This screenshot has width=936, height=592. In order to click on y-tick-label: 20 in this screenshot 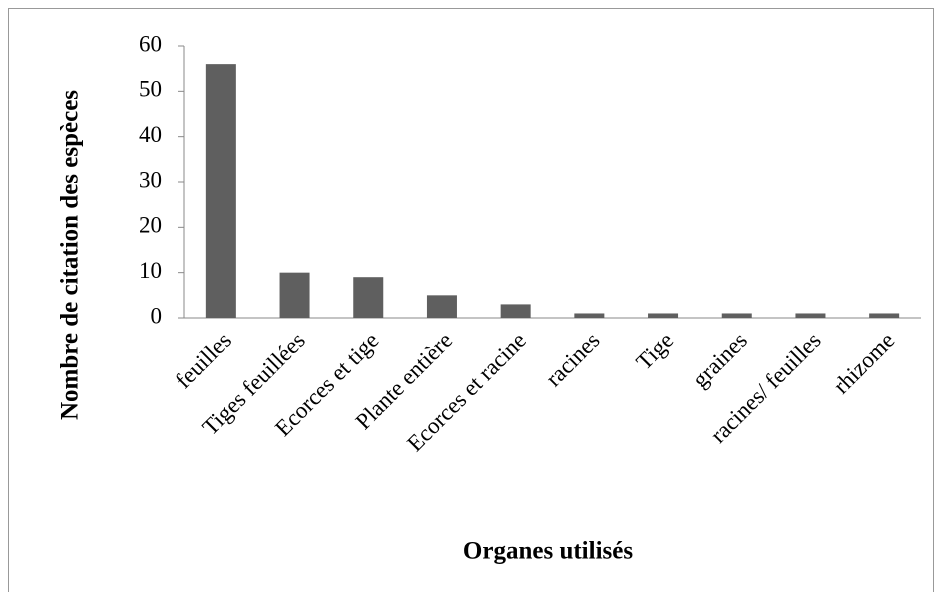, I will do `click(150, 225)`.